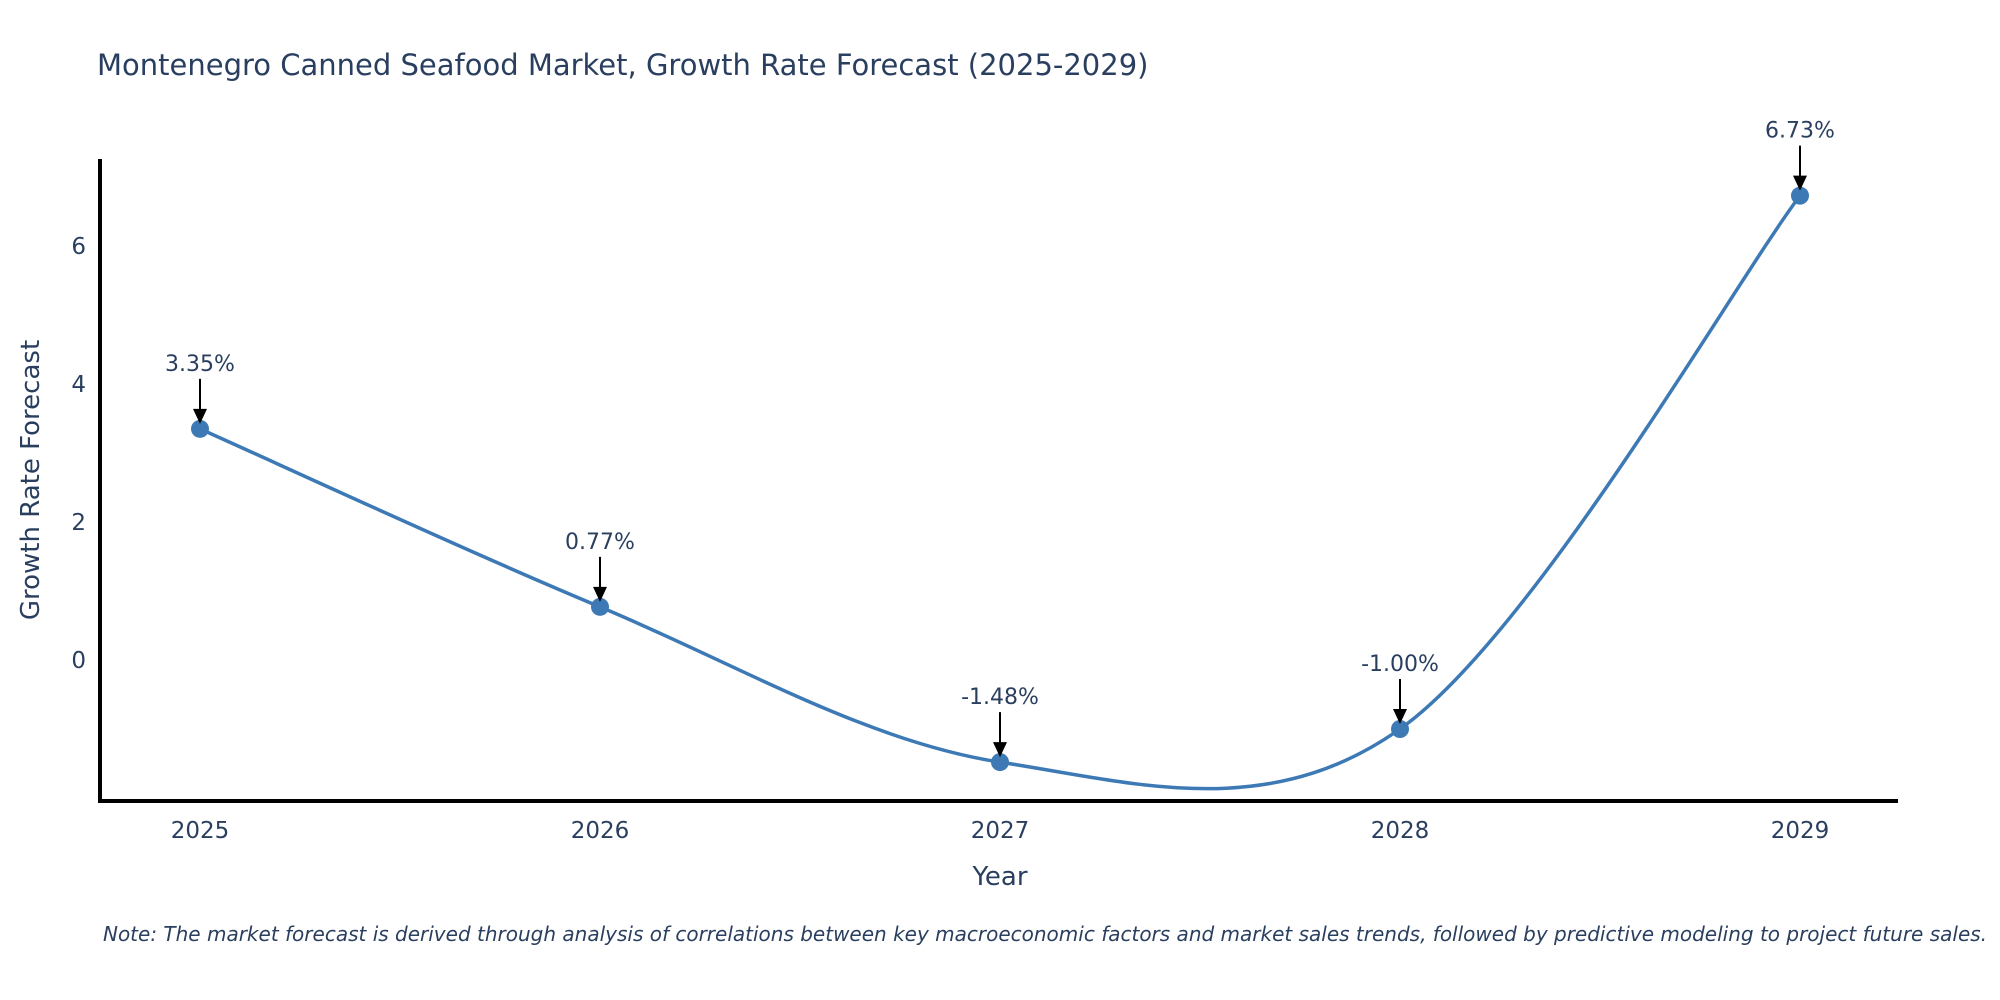  Describe the element at coordinates (200, 364) in the screenshot. I see `point-value-label: 3.35%` at that location.